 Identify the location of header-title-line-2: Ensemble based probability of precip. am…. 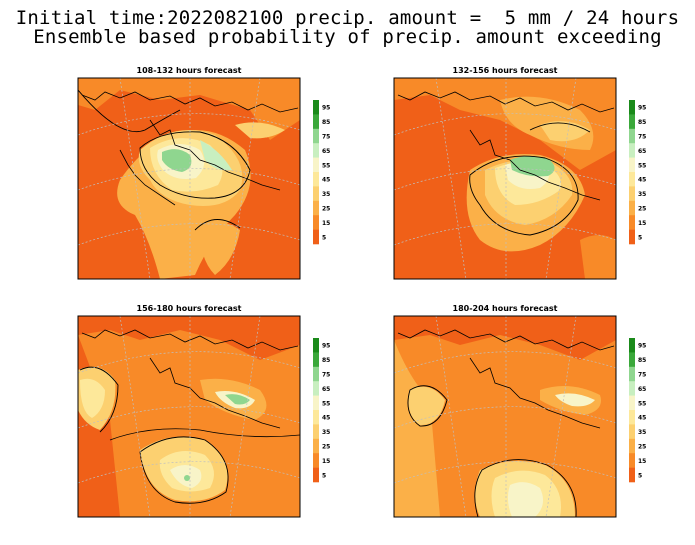
(347, 37).